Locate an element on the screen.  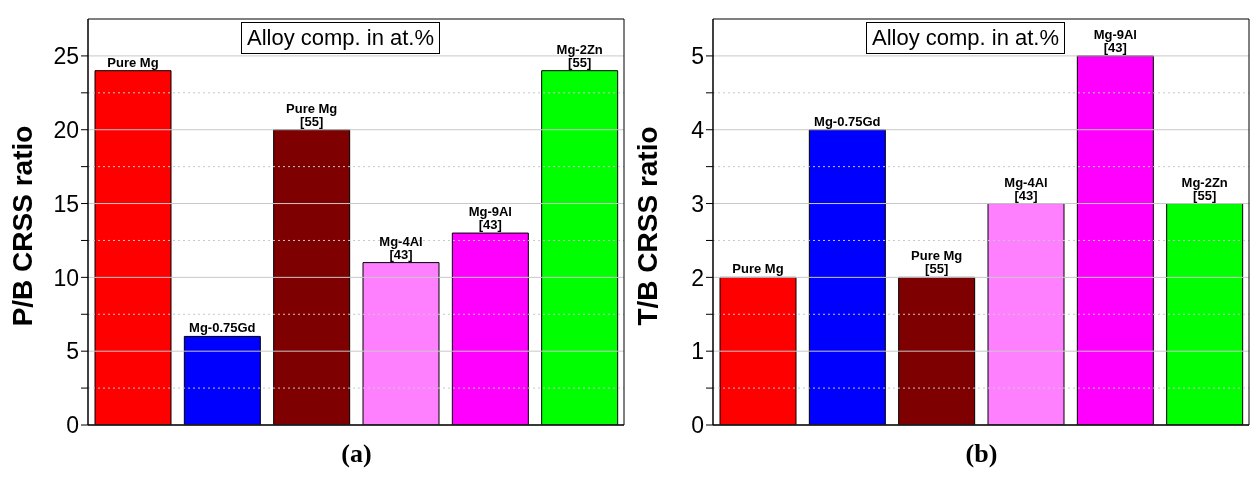
y-tick-label: 20 is located at coordinates (66, 129).